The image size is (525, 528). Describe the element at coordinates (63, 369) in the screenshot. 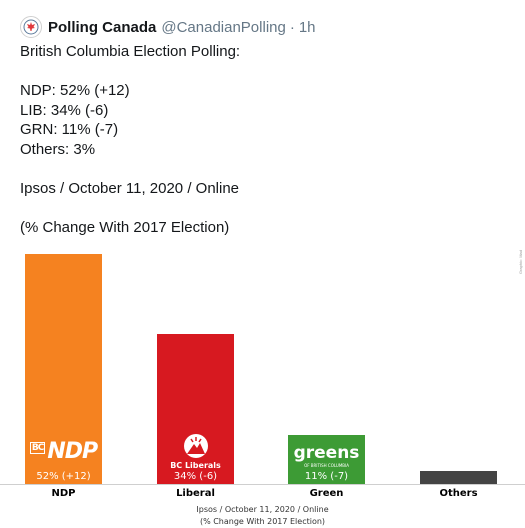

I see `bar-ndp: BC NDP 52% (+12)` at that location.